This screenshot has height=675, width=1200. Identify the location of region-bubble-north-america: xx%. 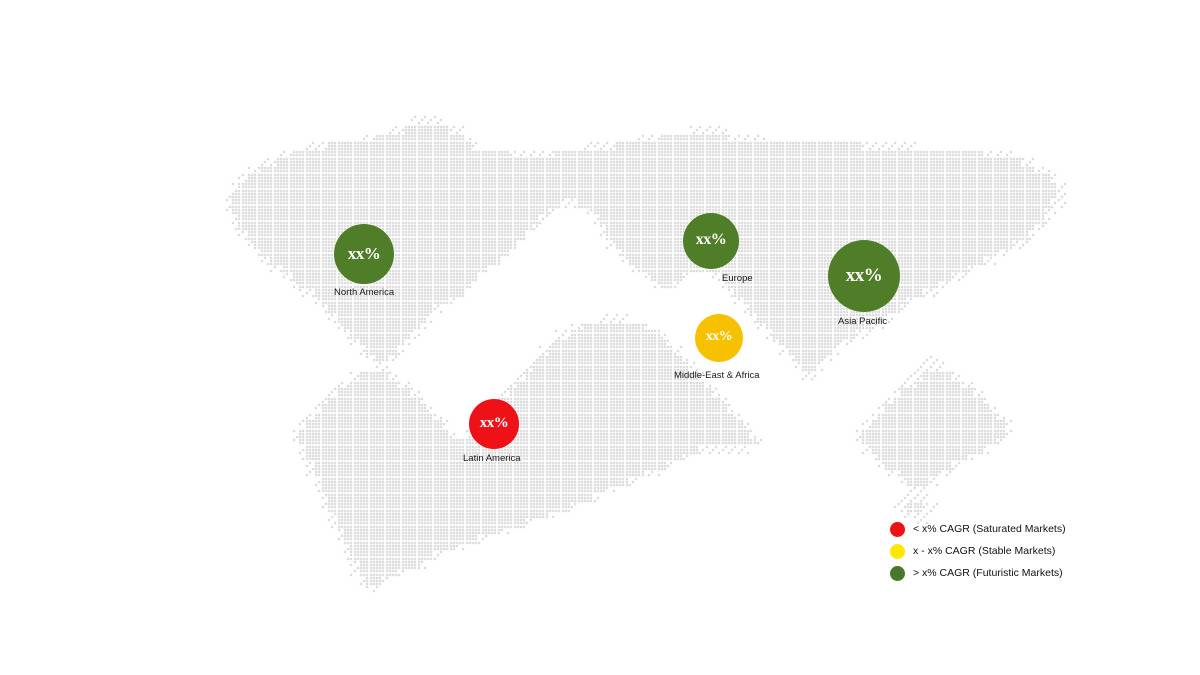
(364, 254).